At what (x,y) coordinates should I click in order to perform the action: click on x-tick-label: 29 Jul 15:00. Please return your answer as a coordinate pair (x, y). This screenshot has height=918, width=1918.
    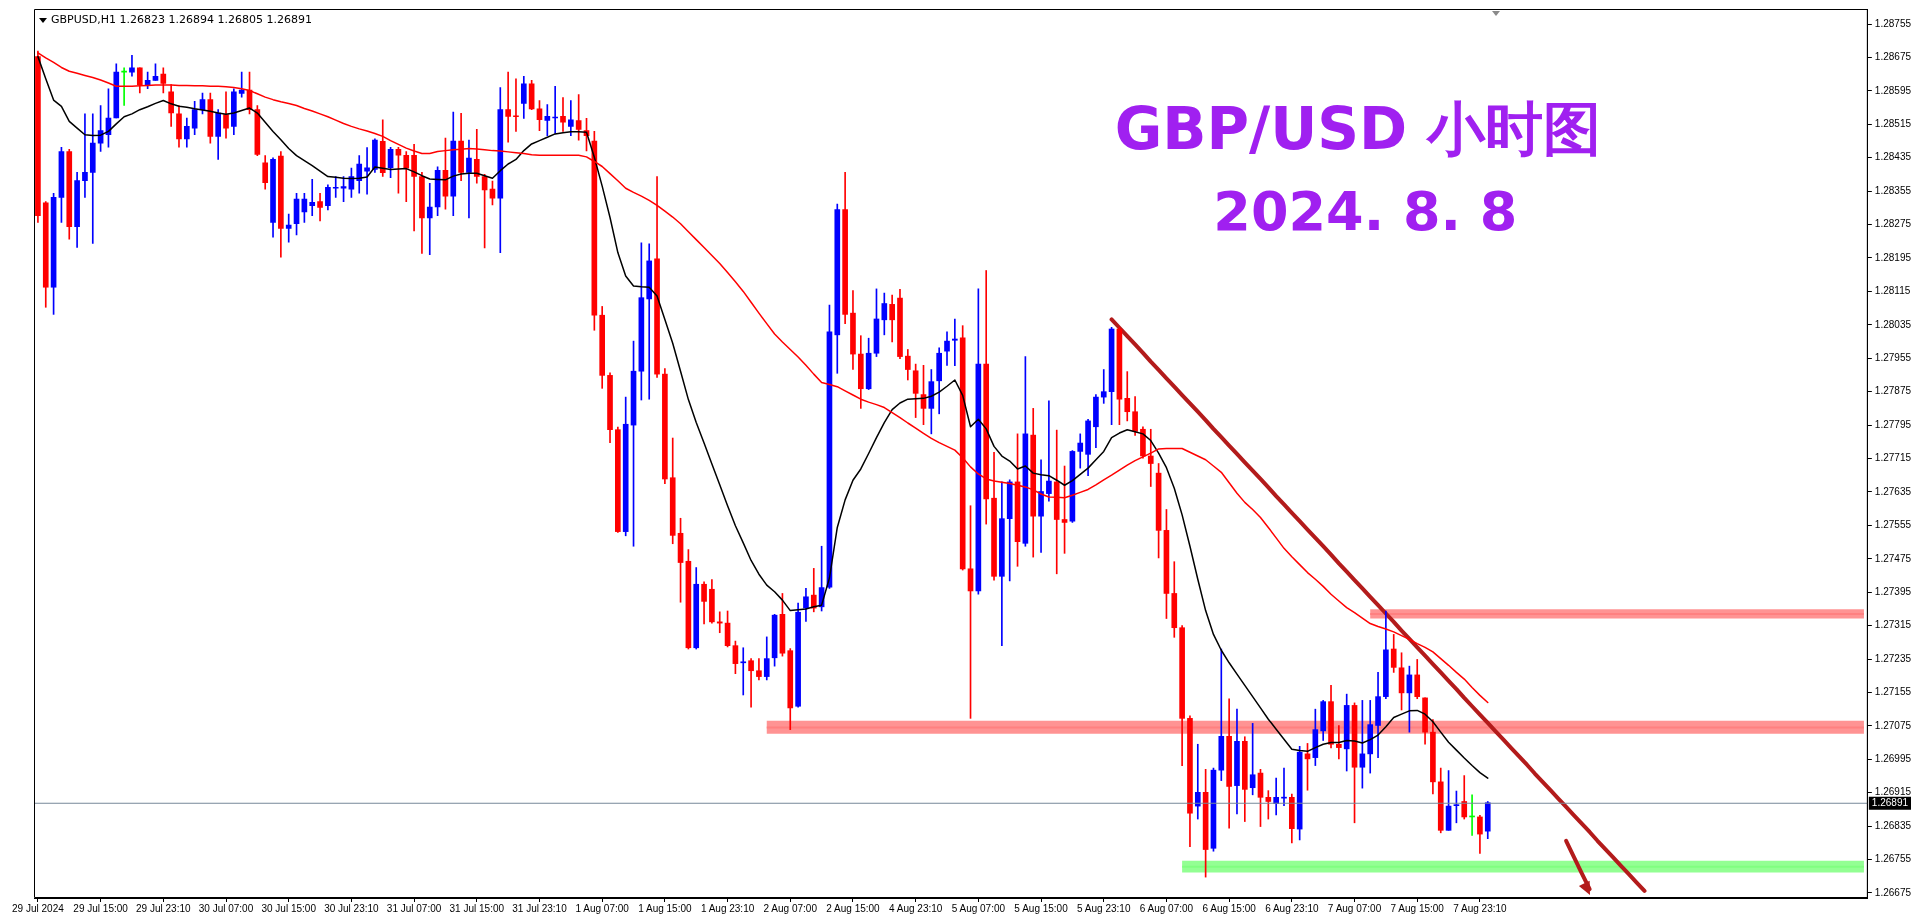
    Looking at the image, I should click on (101, 908).